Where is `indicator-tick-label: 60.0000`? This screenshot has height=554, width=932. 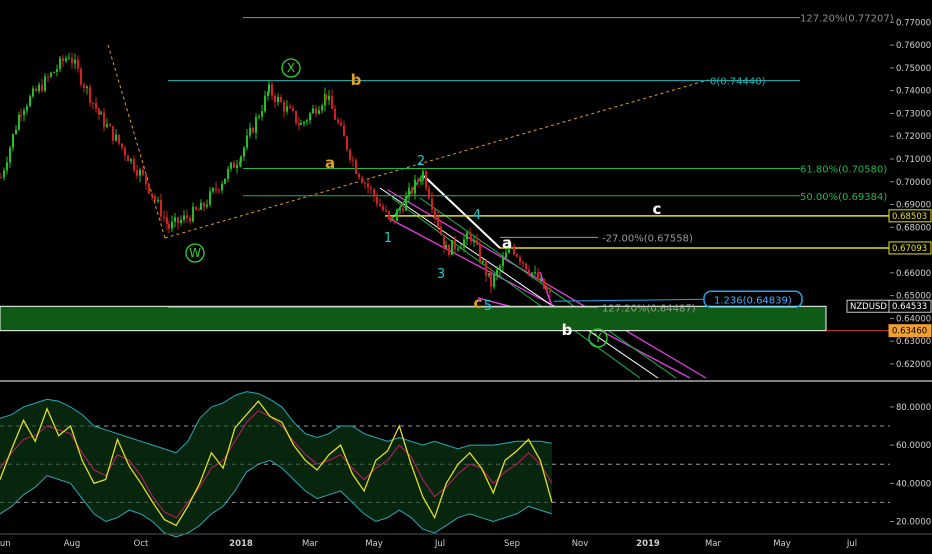
indicator-tick-label: 60.0000 is located at coordinates (913, 446).